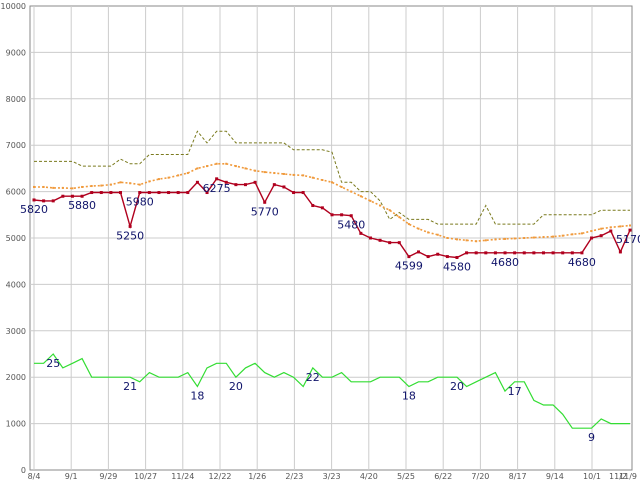  I want to click on x-tick-label: 6/22, so click(443, 476).